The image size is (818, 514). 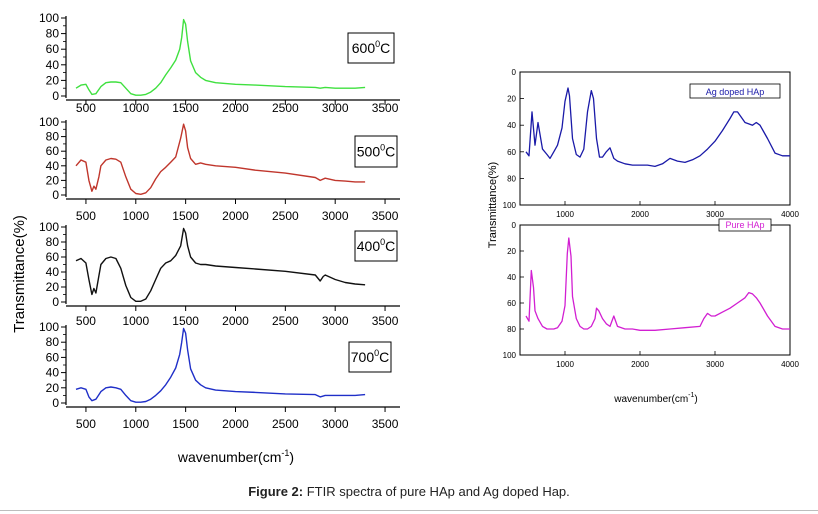 I want to click on series-line-ag-doped, so click(x=657, y=127).